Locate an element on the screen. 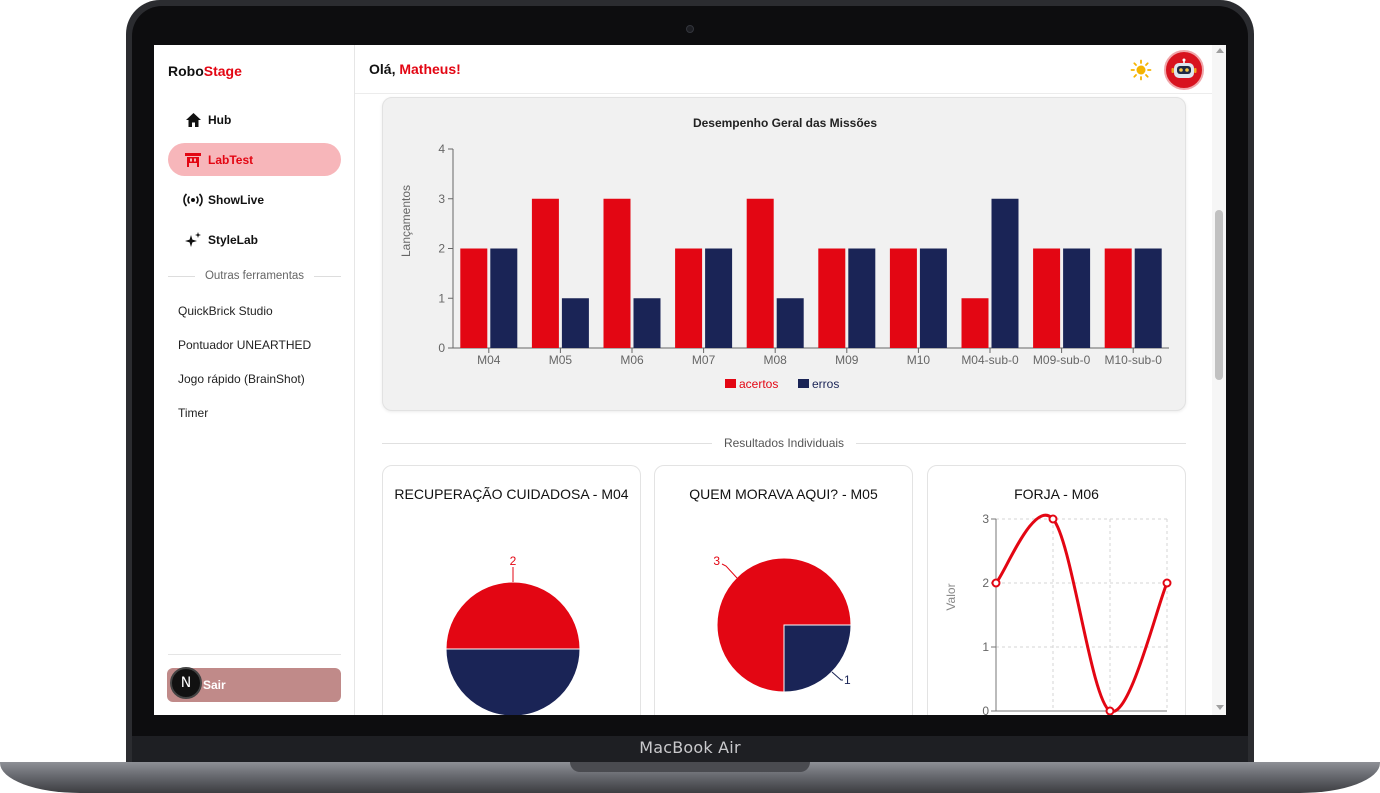 The height and width of the screenshot is (793, 1380). y-axis-label: Valor is located at coordinates (951, 596).